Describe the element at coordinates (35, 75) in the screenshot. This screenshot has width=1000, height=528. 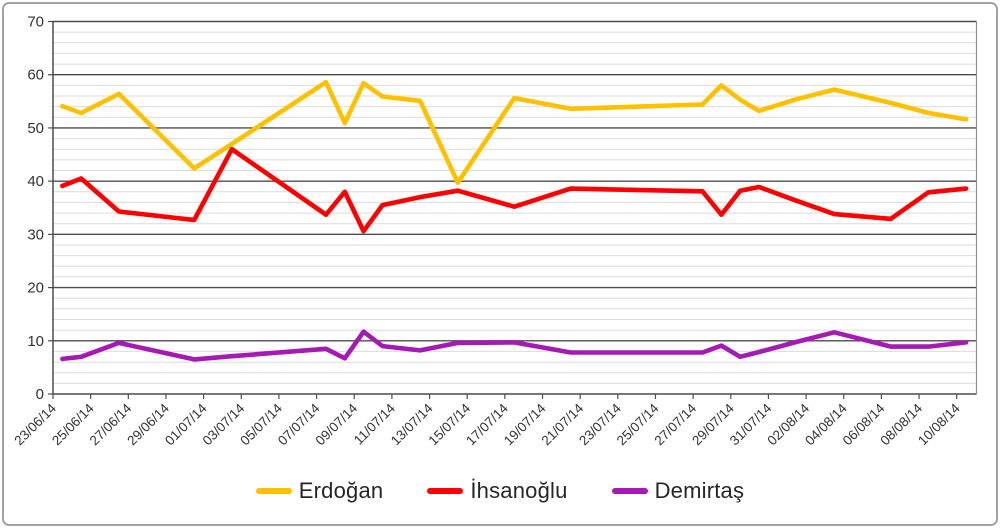
I see `y-axis-label: 60` at that location.